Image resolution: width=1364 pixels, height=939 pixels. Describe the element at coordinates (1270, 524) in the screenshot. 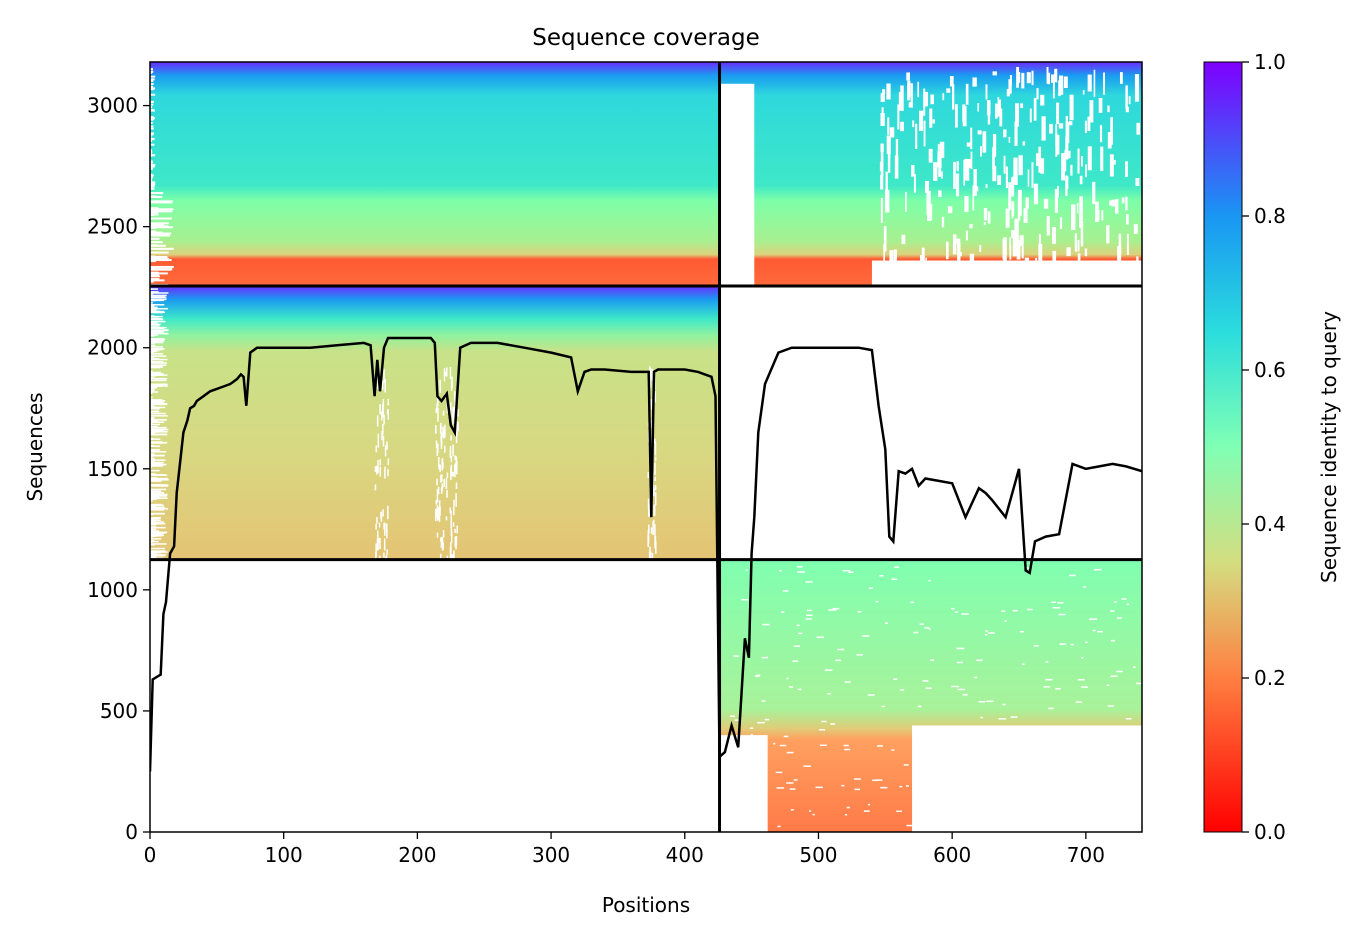

I see `colorbar-tick-label: 0.4` at that location.